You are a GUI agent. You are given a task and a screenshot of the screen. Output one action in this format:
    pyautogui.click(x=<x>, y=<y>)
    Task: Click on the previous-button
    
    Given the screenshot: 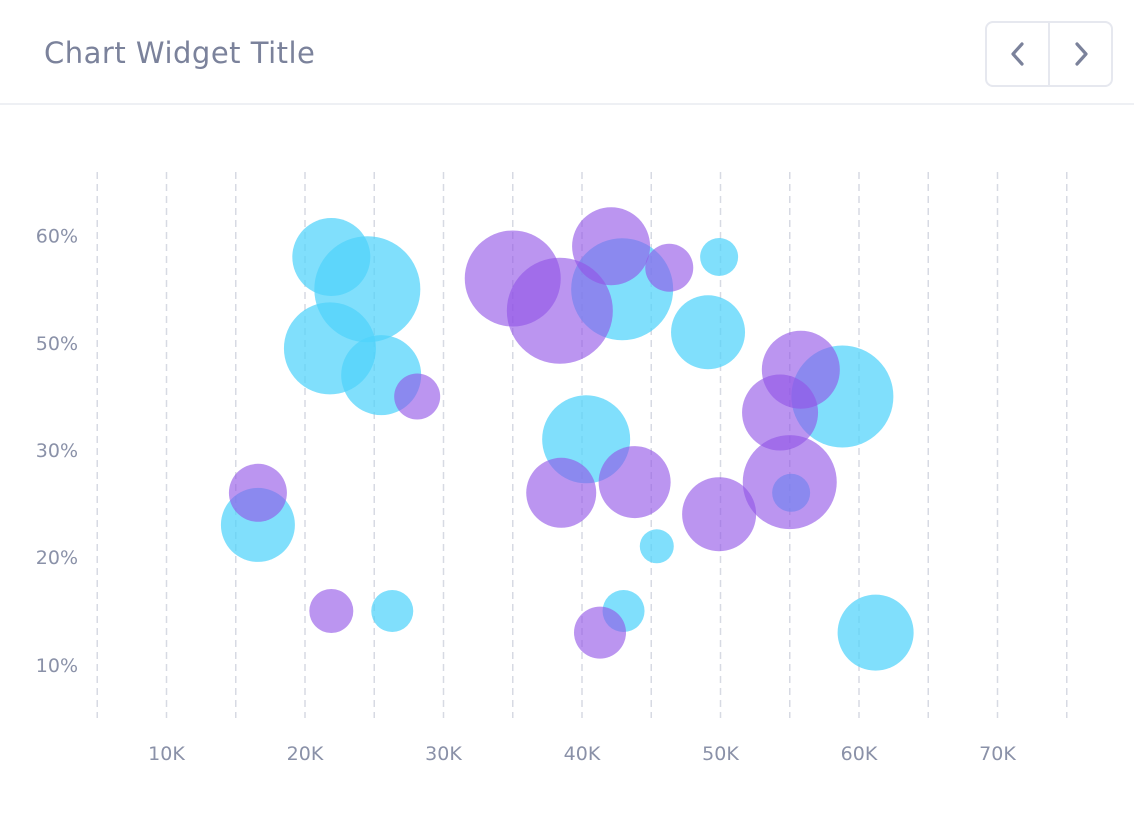 What is the action you would take?
    pyautogui.click(x=1017, y=54)
    